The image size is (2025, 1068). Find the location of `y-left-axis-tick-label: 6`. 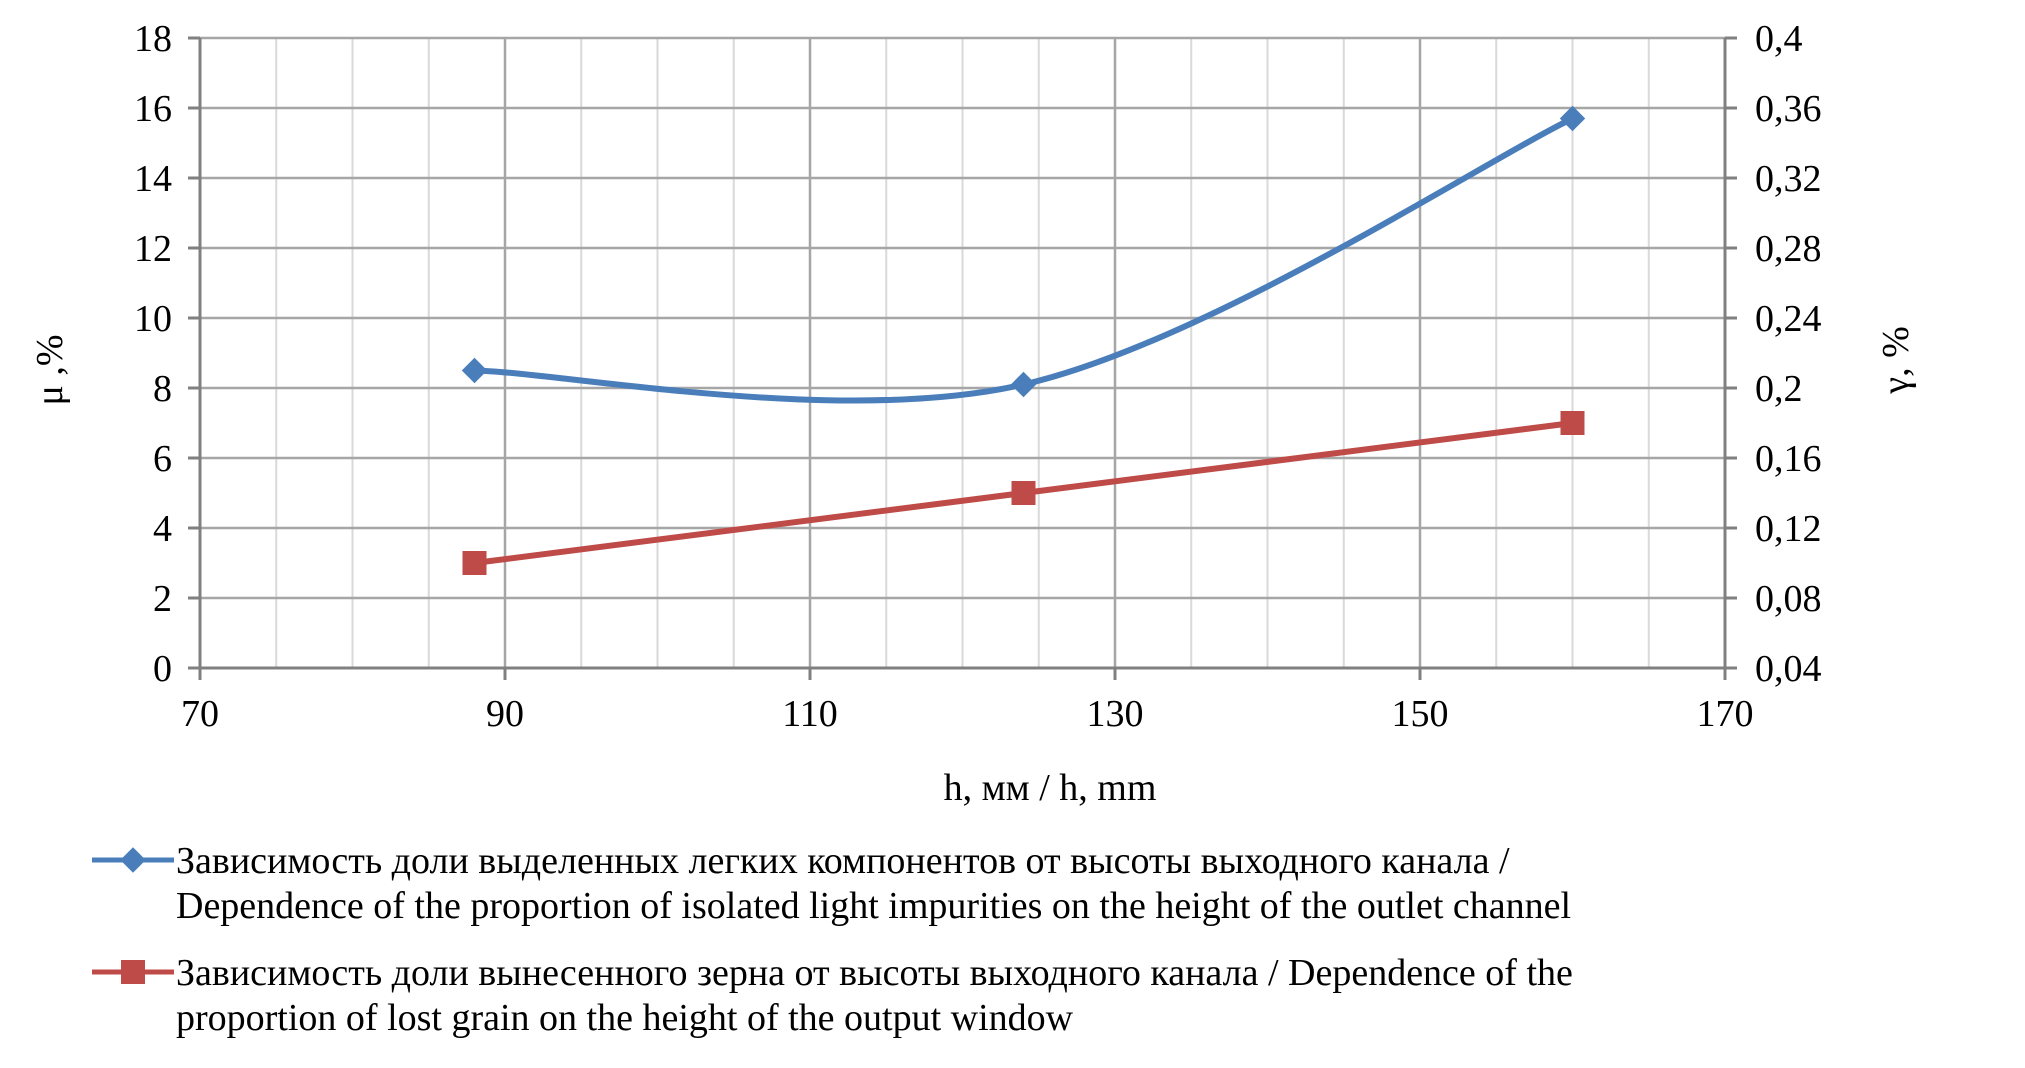

y-left-axis-tick-label: 6 is located at coordinates (162, 459).